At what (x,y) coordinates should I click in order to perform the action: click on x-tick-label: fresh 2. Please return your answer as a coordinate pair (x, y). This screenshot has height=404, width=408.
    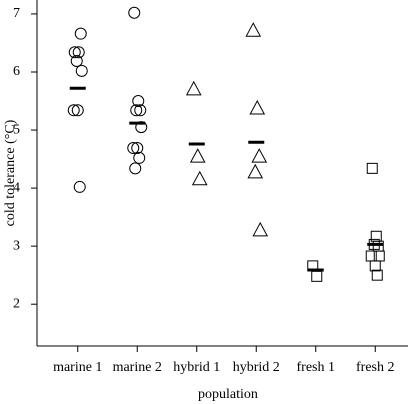
    Looking at the image, I should click on (375, 367).